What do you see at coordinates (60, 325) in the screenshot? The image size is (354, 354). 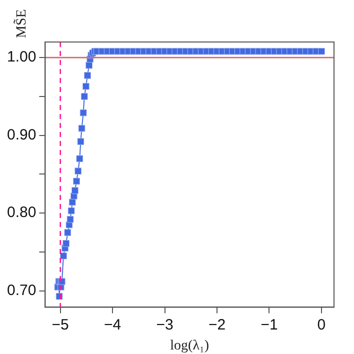 I see `x-tick-label: −5` at bounding box center [60, 325].